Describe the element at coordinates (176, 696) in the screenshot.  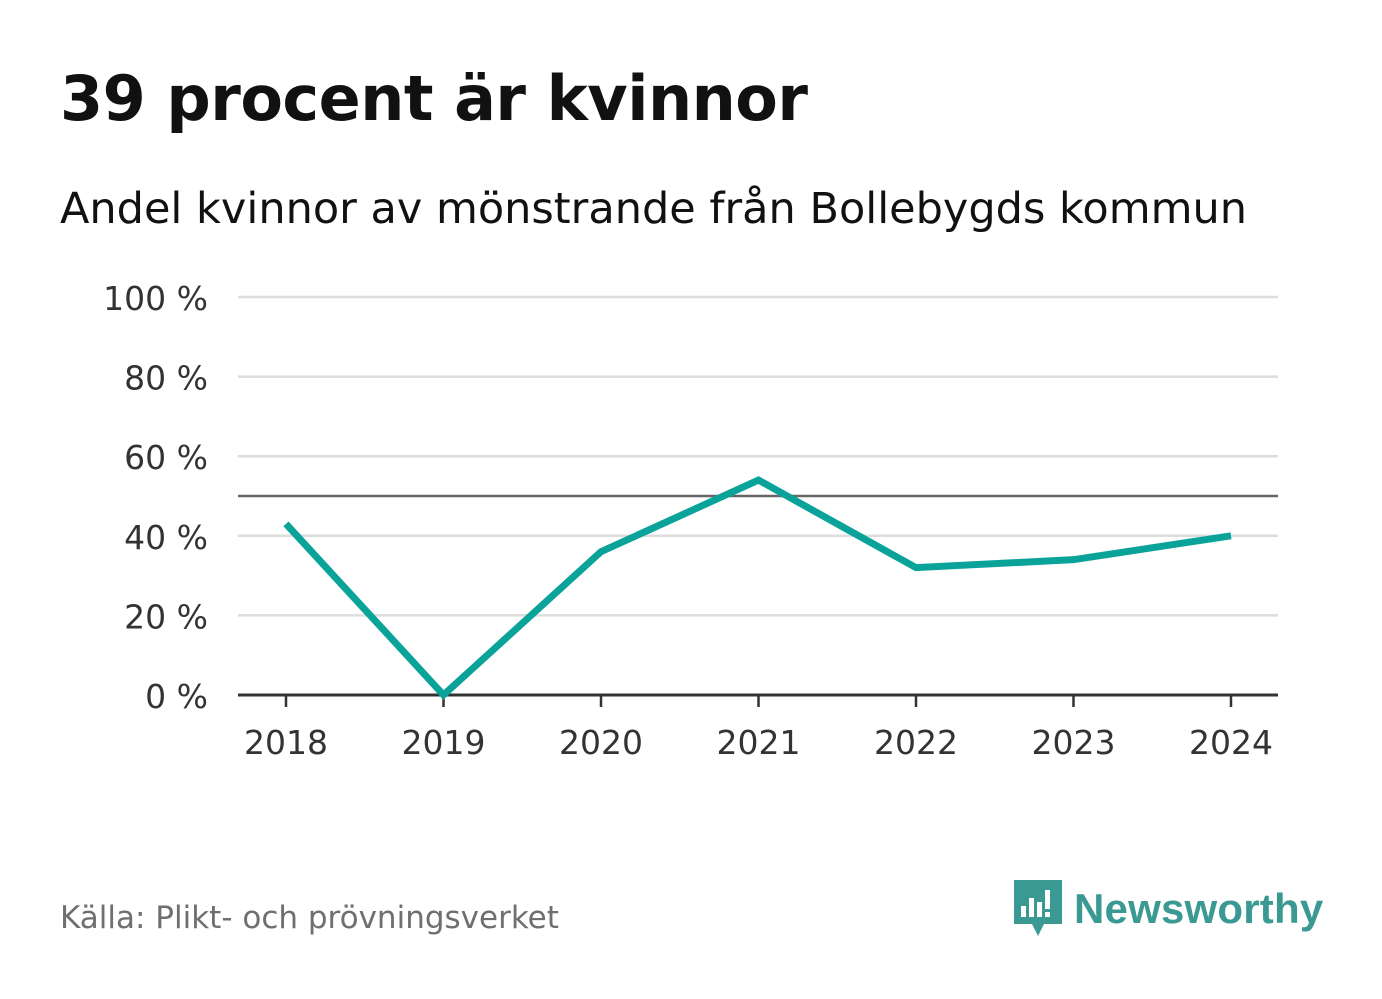
I see `y-tick-label: 0 %` at that location.